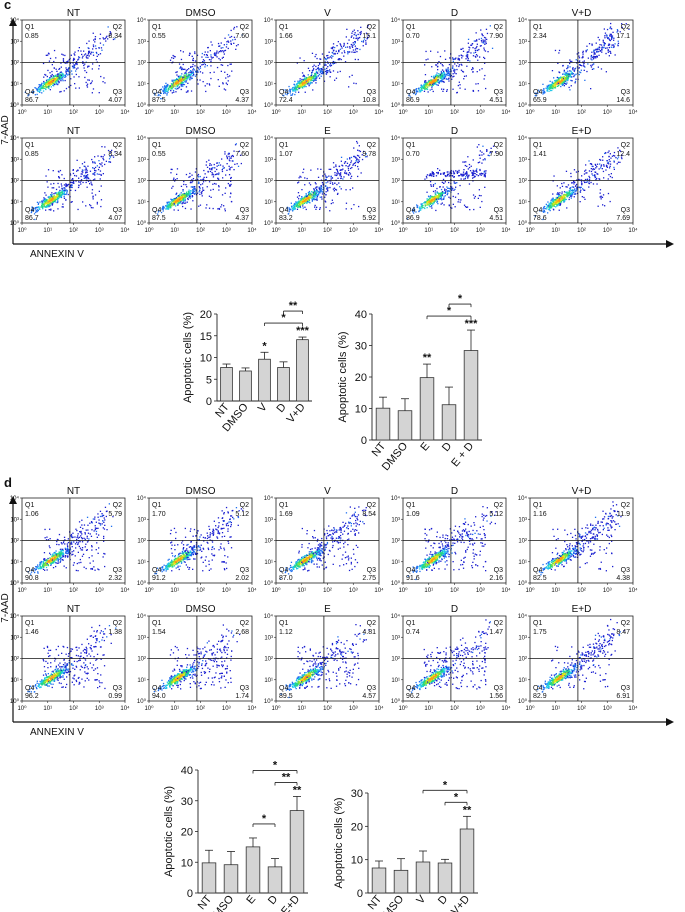 The image size is (685, 912). Describe the element at coordinates (403, 112) in the screenshot. I see `x-tick-label: 10⁰` at that location.